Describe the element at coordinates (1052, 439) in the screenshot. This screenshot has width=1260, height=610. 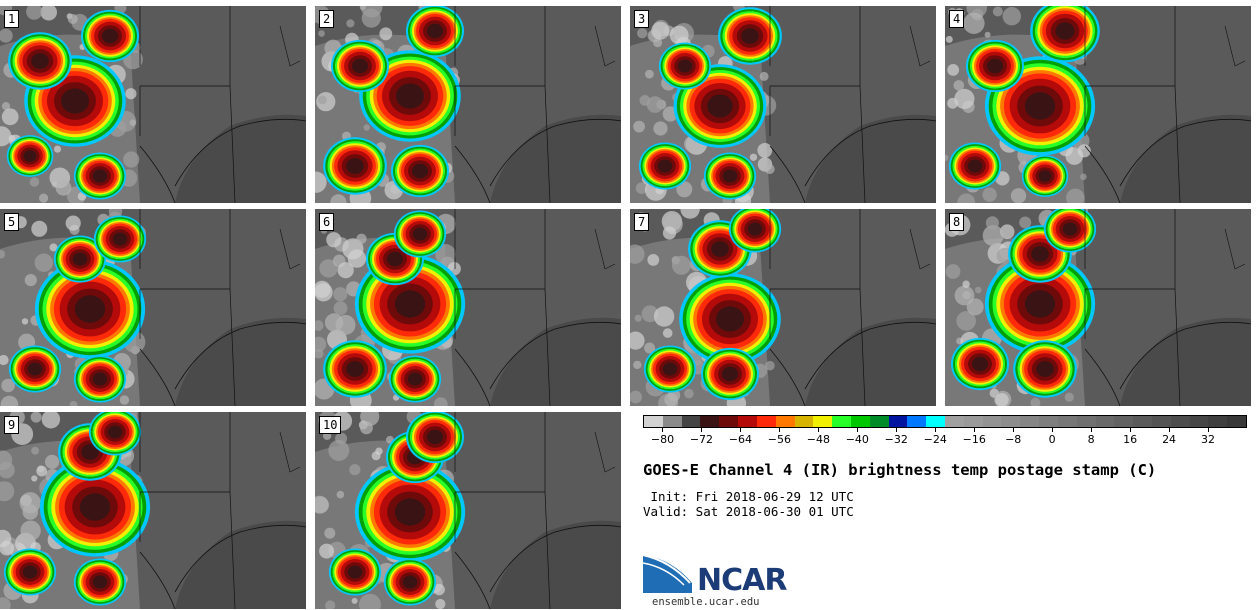
I see `colorbar-tick-label: 0` at that location.